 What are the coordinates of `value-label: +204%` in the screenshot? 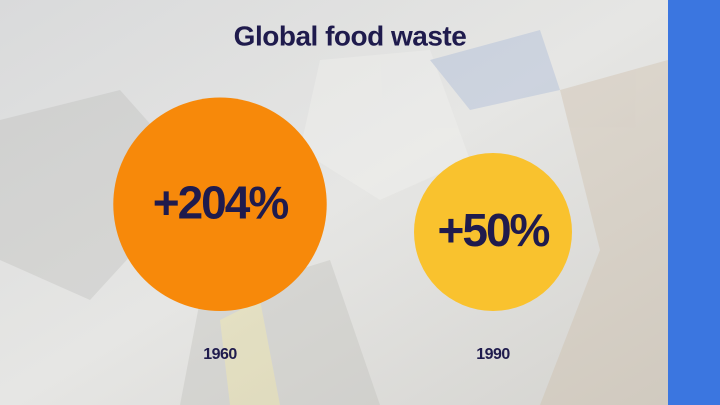 It's located at (221, 202).